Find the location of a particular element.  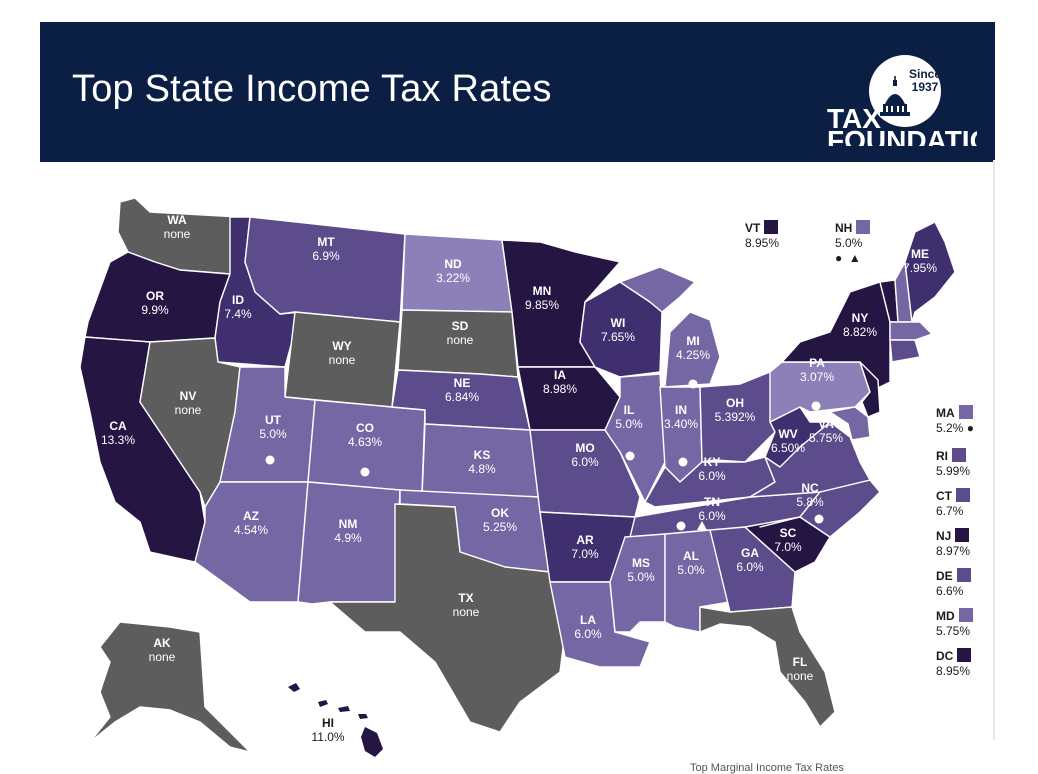

marker-TN-triangle is located at coordinates (702, 525).